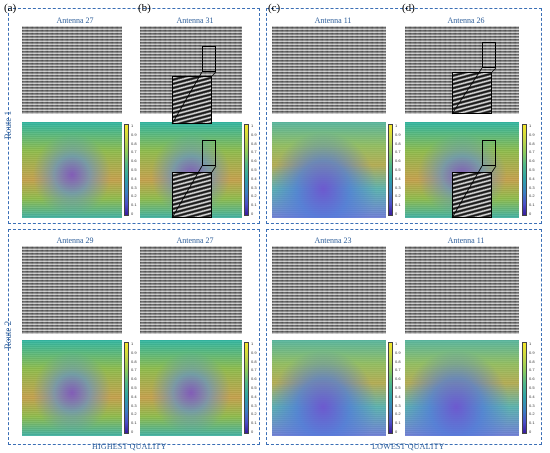  Describe the element at coordinates (191, 290) in the screenshot. I see `radargram-r2-b` at that location.